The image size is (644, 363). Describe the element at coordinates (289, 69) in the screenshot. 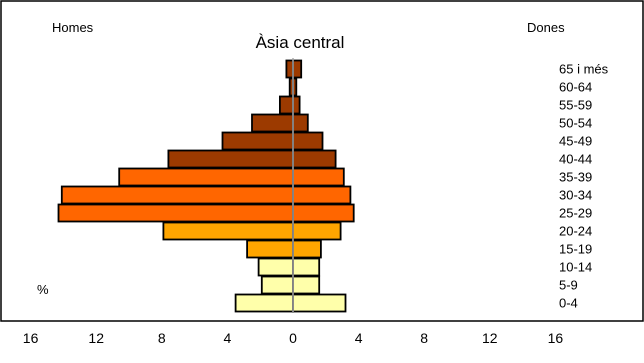

I see `bar-left-65-i-més` at that location.